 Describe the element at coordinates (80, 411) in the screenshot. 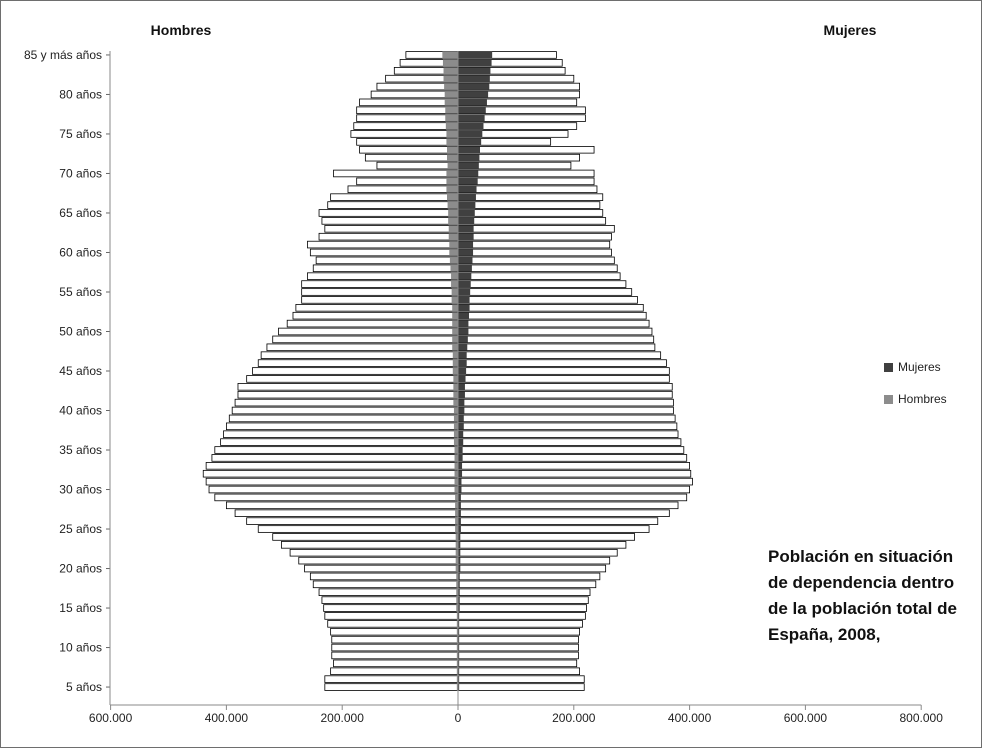

I see `y-tick-label: 40 años` at that location.